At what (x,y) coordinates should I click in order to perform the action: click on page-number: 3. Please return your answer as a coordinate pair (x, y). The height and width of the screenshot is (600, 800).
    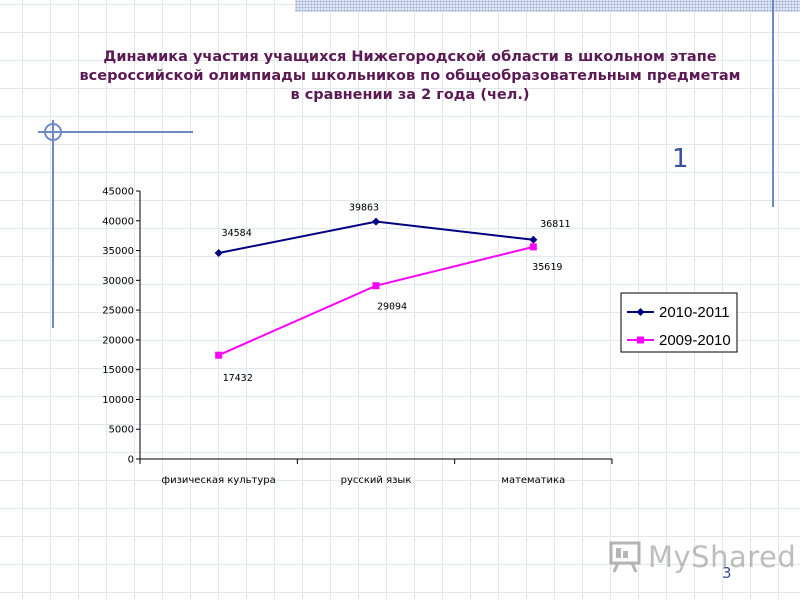
    Looking at the image, I should click on (727, 573).